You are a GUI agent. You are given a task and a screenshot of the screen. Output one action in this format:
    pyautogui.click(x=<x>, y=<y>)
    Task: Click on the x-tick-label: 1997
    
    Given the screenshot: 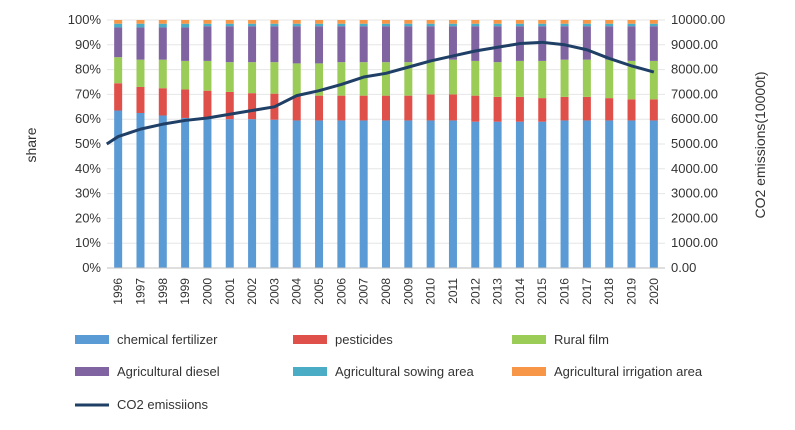 What is the action you would take?
    pyautogui.click(x=140, y=291)
    